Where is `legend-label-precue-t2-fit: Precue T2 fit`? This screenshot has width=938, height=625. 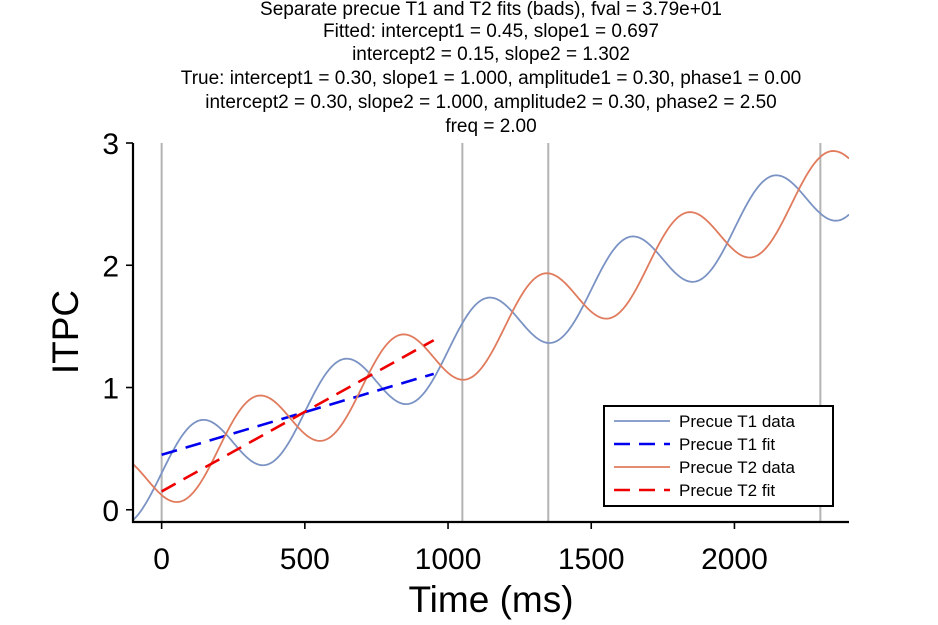 legend-label-precue-t2-fit: Precue T2 fit is located at coordinates (727, 490).